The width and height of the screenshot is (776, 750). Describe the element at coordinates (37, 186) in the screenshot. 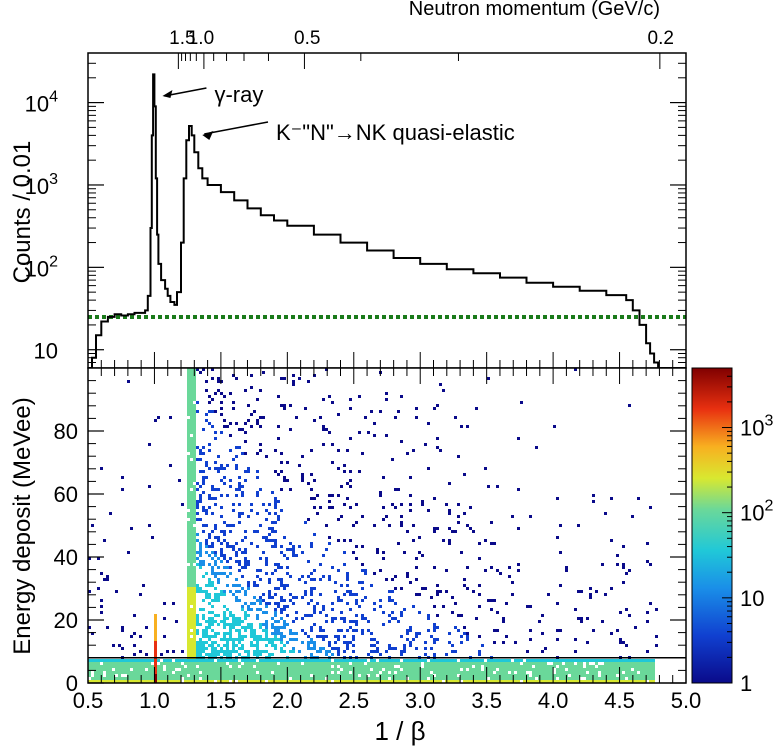

I see `y-tick-base: 10` at that location.